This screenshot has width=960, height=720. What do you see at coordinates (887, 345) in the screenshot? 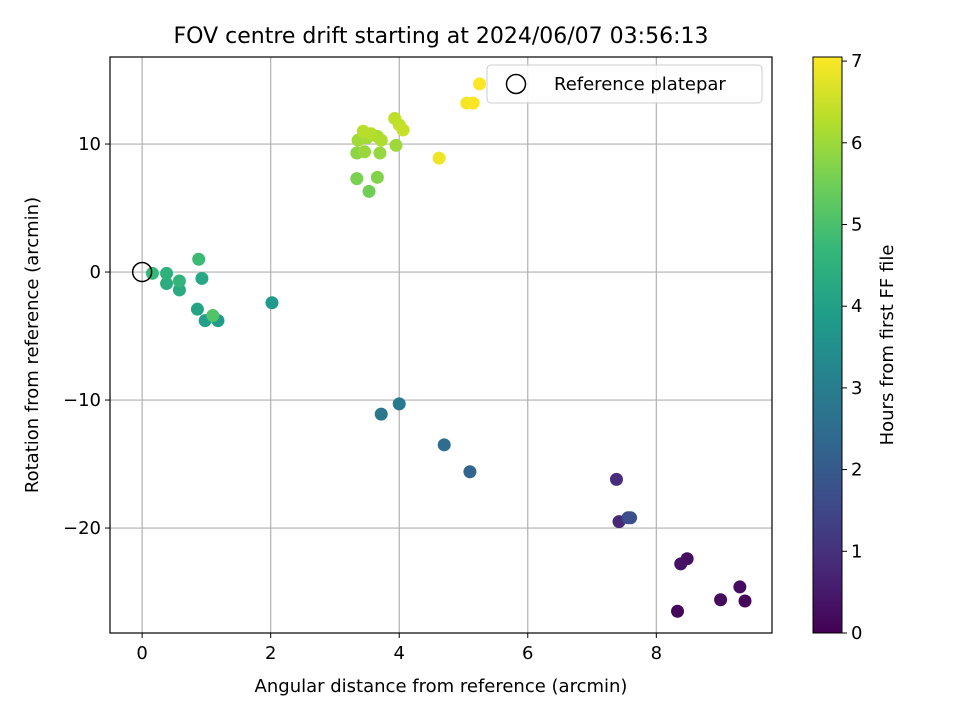
I see `colorbar-label: Hours from first FF file` at bounding box center [887, 345].